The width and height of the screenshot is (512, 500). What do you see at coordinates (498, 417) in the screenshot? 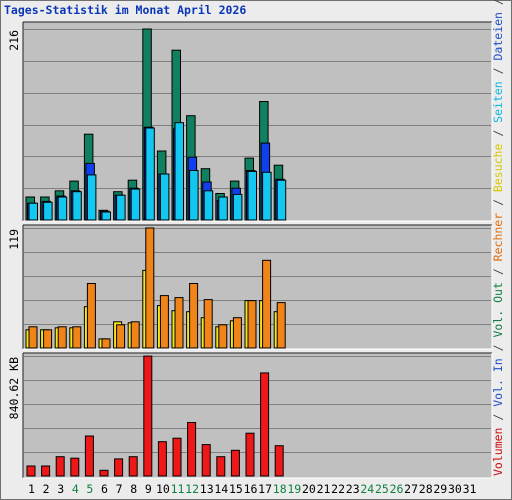
I see `legend-segment-1: /` at bounding box center [498, 417].